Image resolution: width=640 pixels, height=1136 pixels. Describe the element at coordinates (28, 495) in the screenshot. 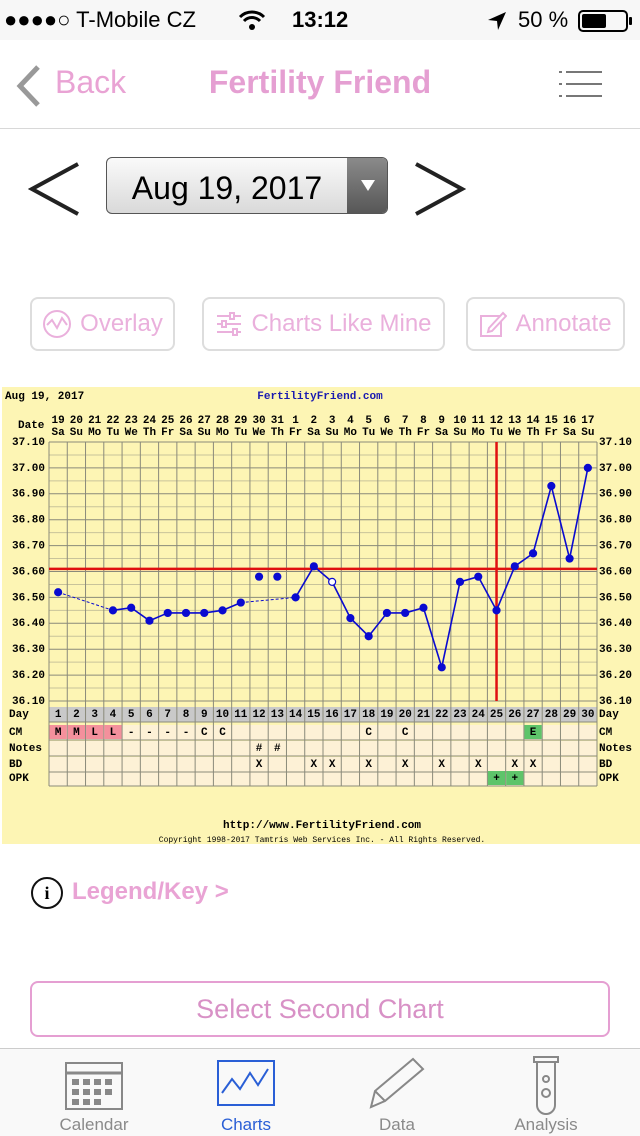

I see `y-tick-label: 36.90` at that location.